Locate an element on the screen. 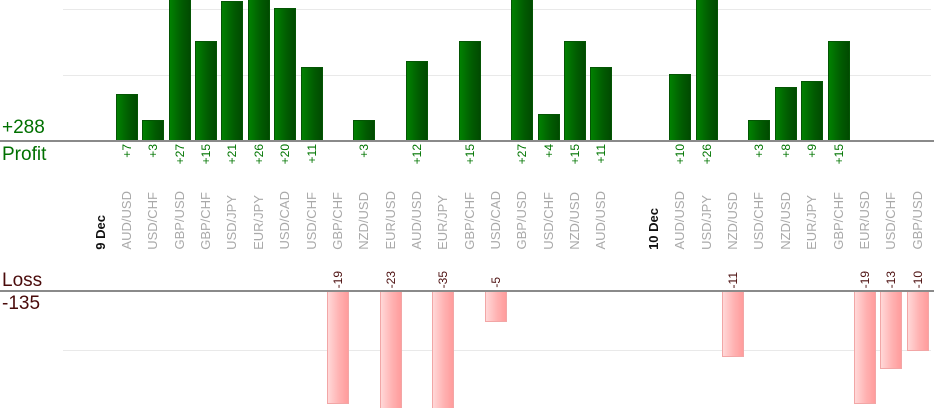  profit-value-label: +8 is located at coordinates (786, 151).